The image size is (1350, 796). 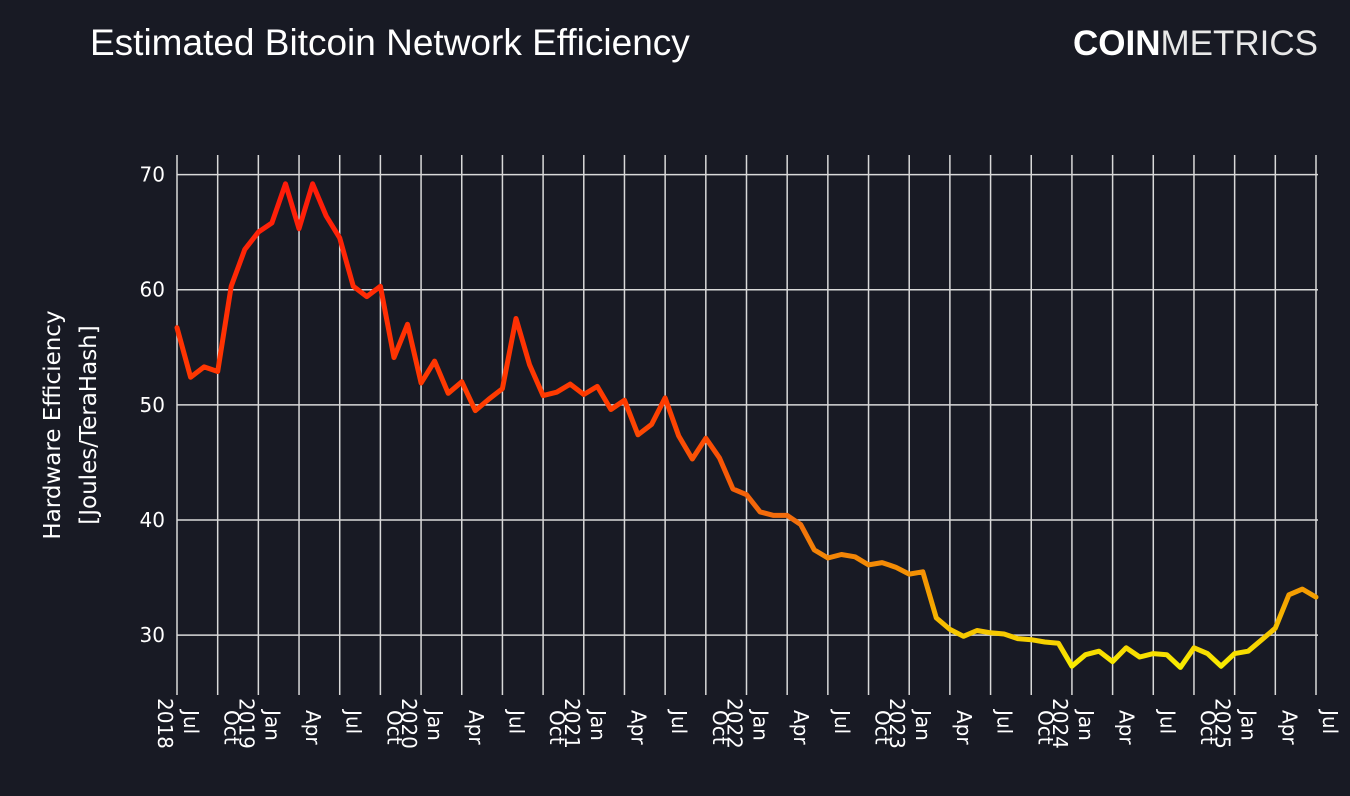 I want to click on logo-bold: COIN, so click(x=1117, y=43).